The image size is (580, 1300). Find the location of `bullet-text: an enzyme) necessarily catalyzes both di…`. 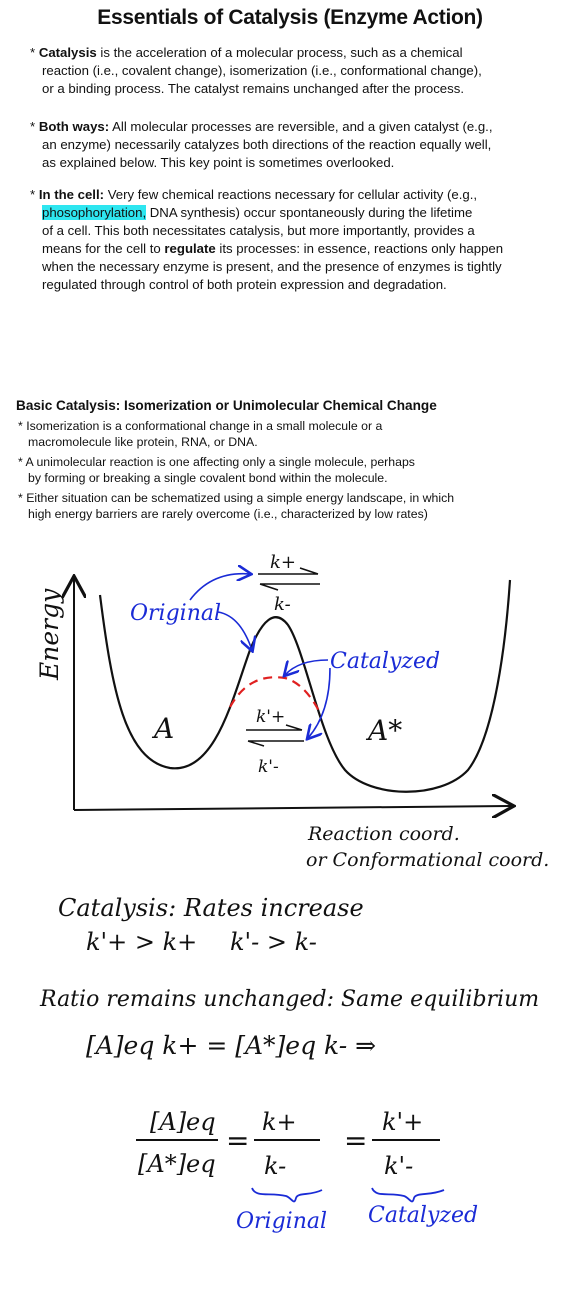

bullet-text: an enzyme) necessarily catalyzes both di… is located at coordinates (267, 144).